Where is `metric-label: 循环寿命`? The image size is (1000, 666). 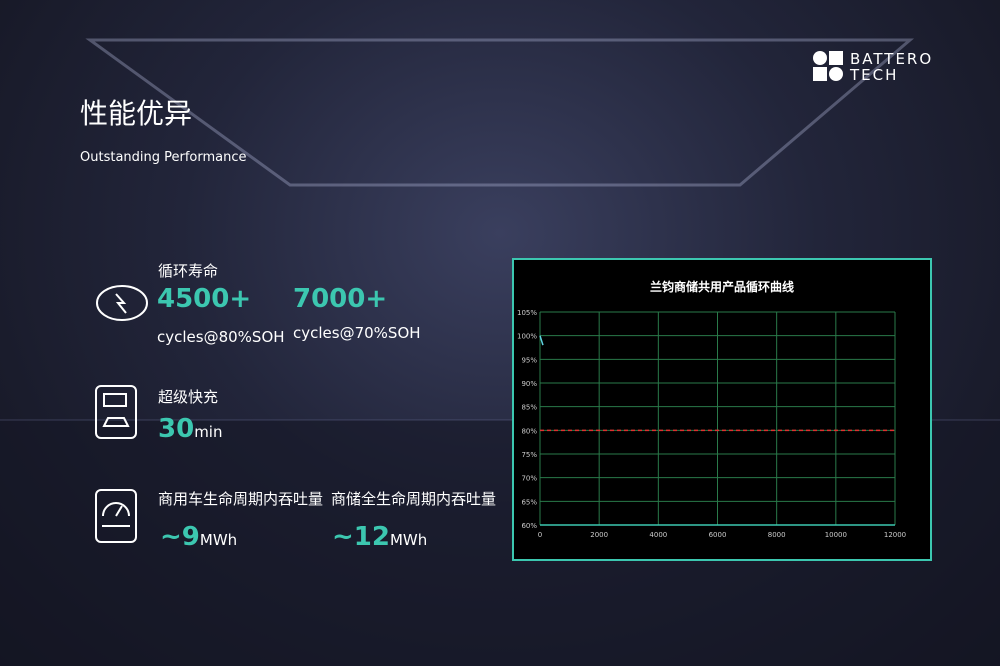
metric-label: 循环寿命 is located at coordinates (188, 271).